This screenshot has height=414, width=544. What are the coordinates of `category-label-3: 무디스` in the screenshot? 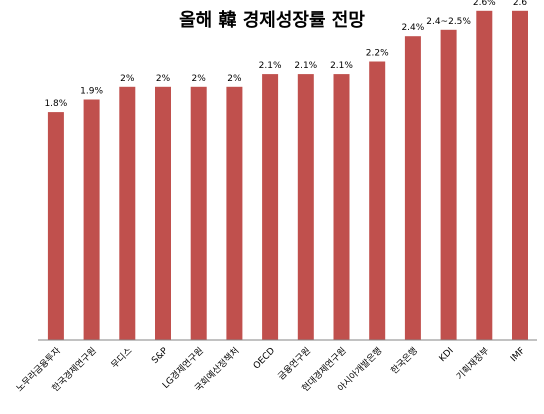 It's located at (121, 357).